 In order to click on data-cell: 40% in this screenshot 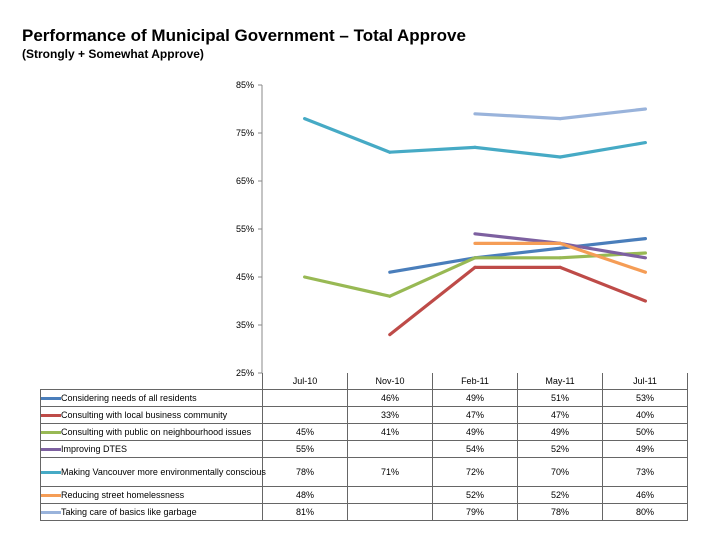, I will do `click(645, 415)`.